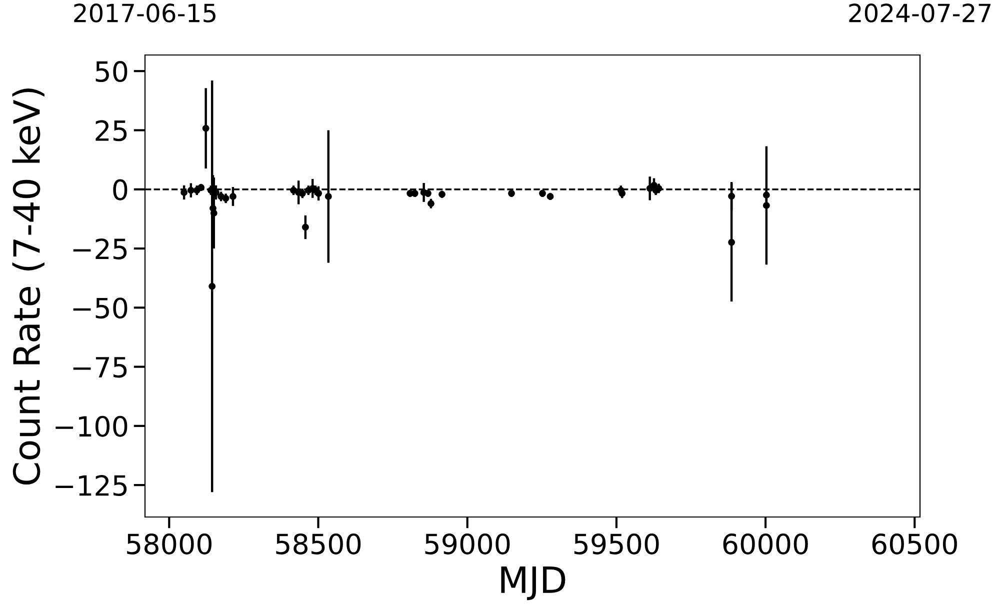  Describe the element at coordinates (914, 543) in the screenshot. I see `x-tick-label: 60500` at that location.